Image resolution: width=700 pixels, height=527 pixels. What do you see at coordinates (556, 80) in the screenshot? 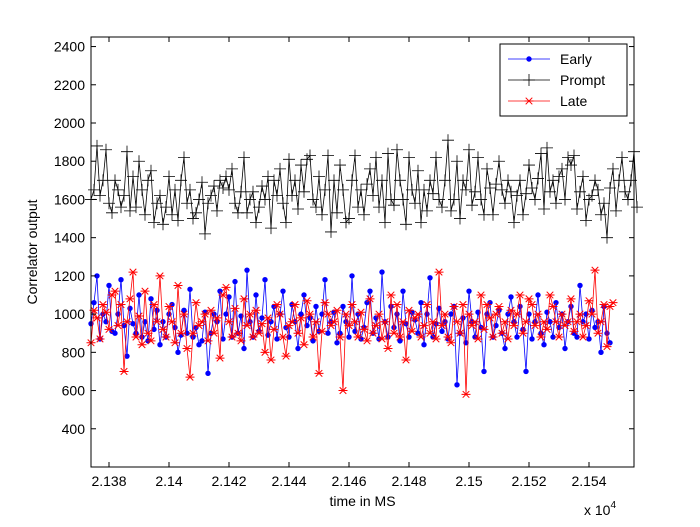
I see `legend-item-prompt: Prompt` at bounding box center [556, 80].